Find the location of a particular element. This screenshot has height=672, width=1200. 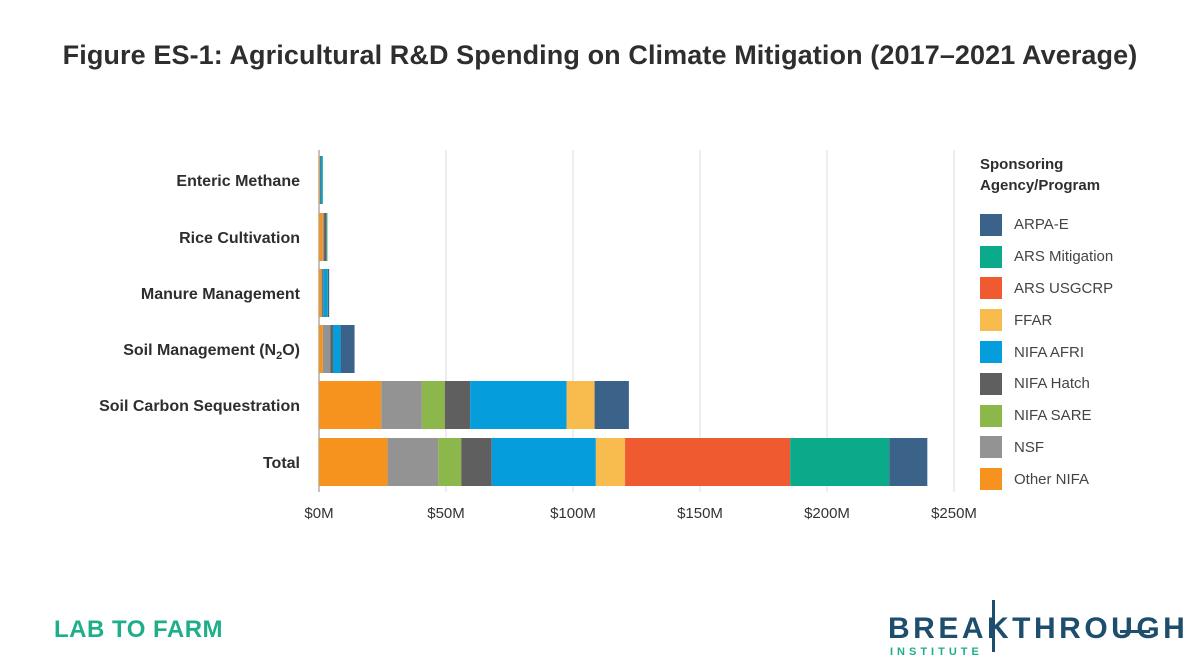

legend-swatch-arpa-e is located at coordinates (991, 224).